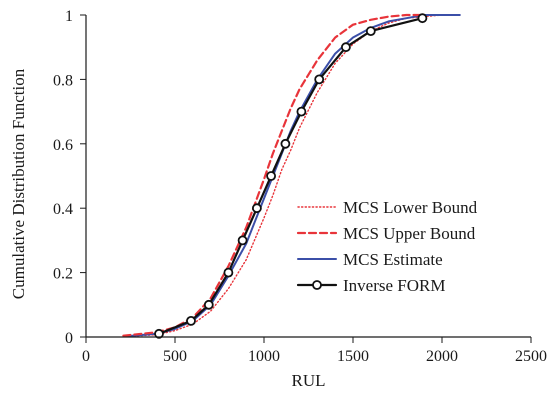  I want to click on x-tick-label: 2500, so click(531, 356).